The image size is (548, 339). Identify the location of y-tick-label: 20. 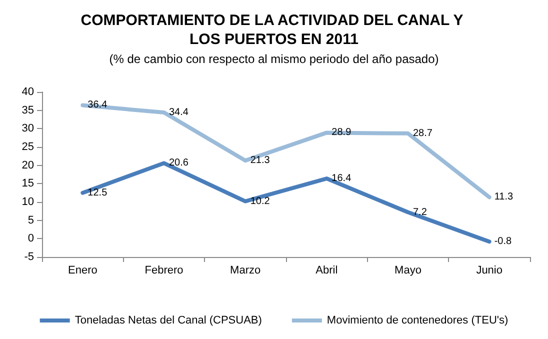
(28, 165).